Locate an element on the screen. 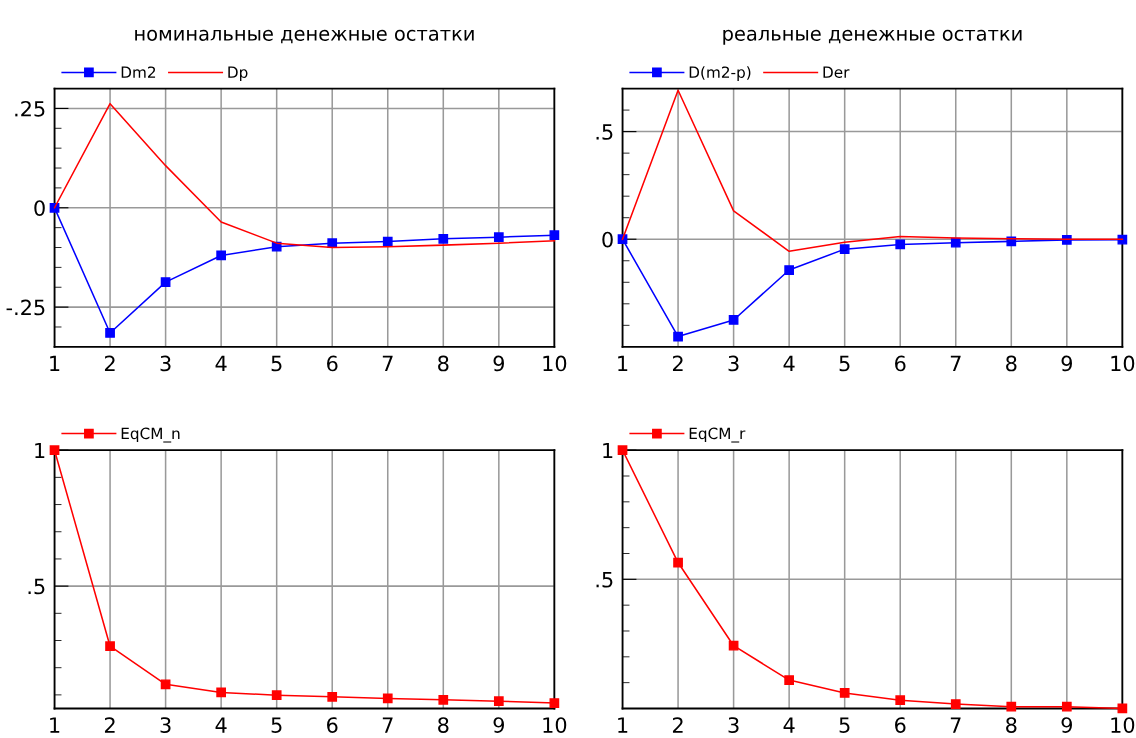 Image resolution: width=1136 pixels, height=738 pixels. legend-label: Der is located at coordinates (836, 72).